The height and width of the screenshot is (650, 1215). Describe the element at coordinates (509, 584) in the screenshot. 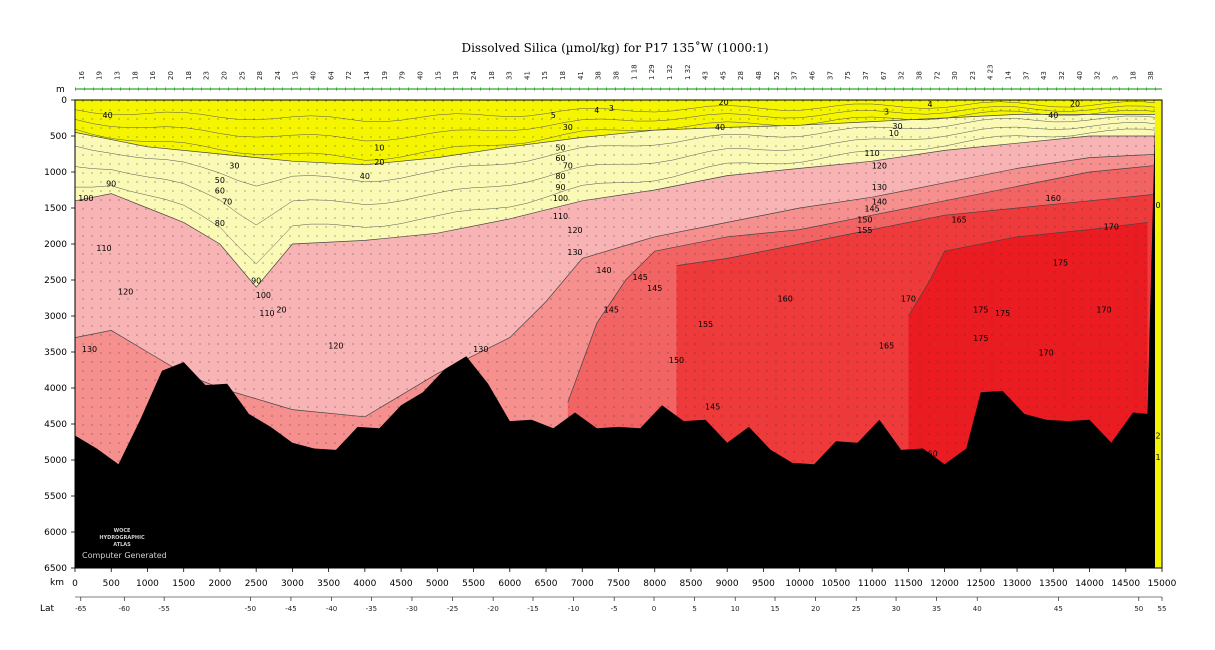

I see `distance-tick-label: 6000` at that location.